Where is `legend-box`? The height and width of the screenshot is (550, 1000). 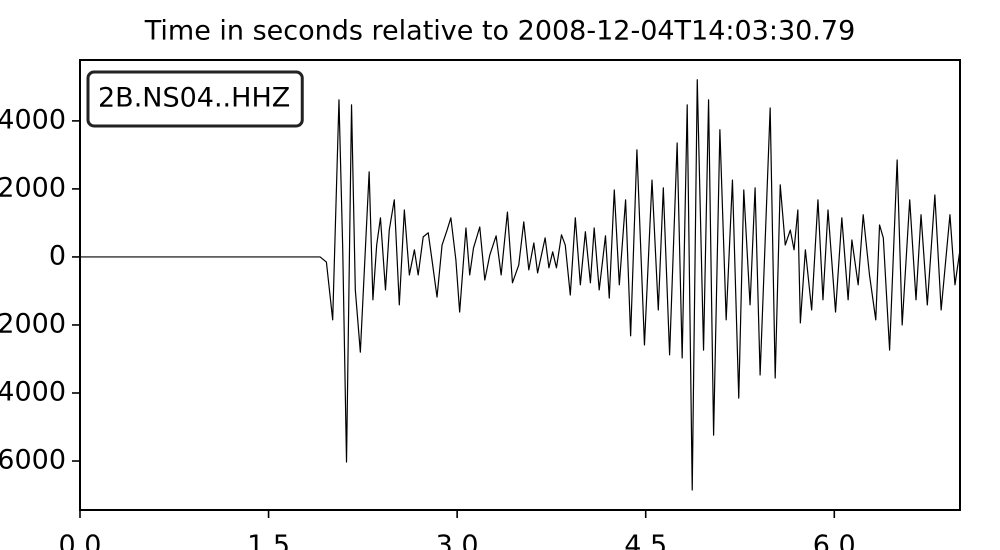 legend-box is located at coordinates (195, 99).